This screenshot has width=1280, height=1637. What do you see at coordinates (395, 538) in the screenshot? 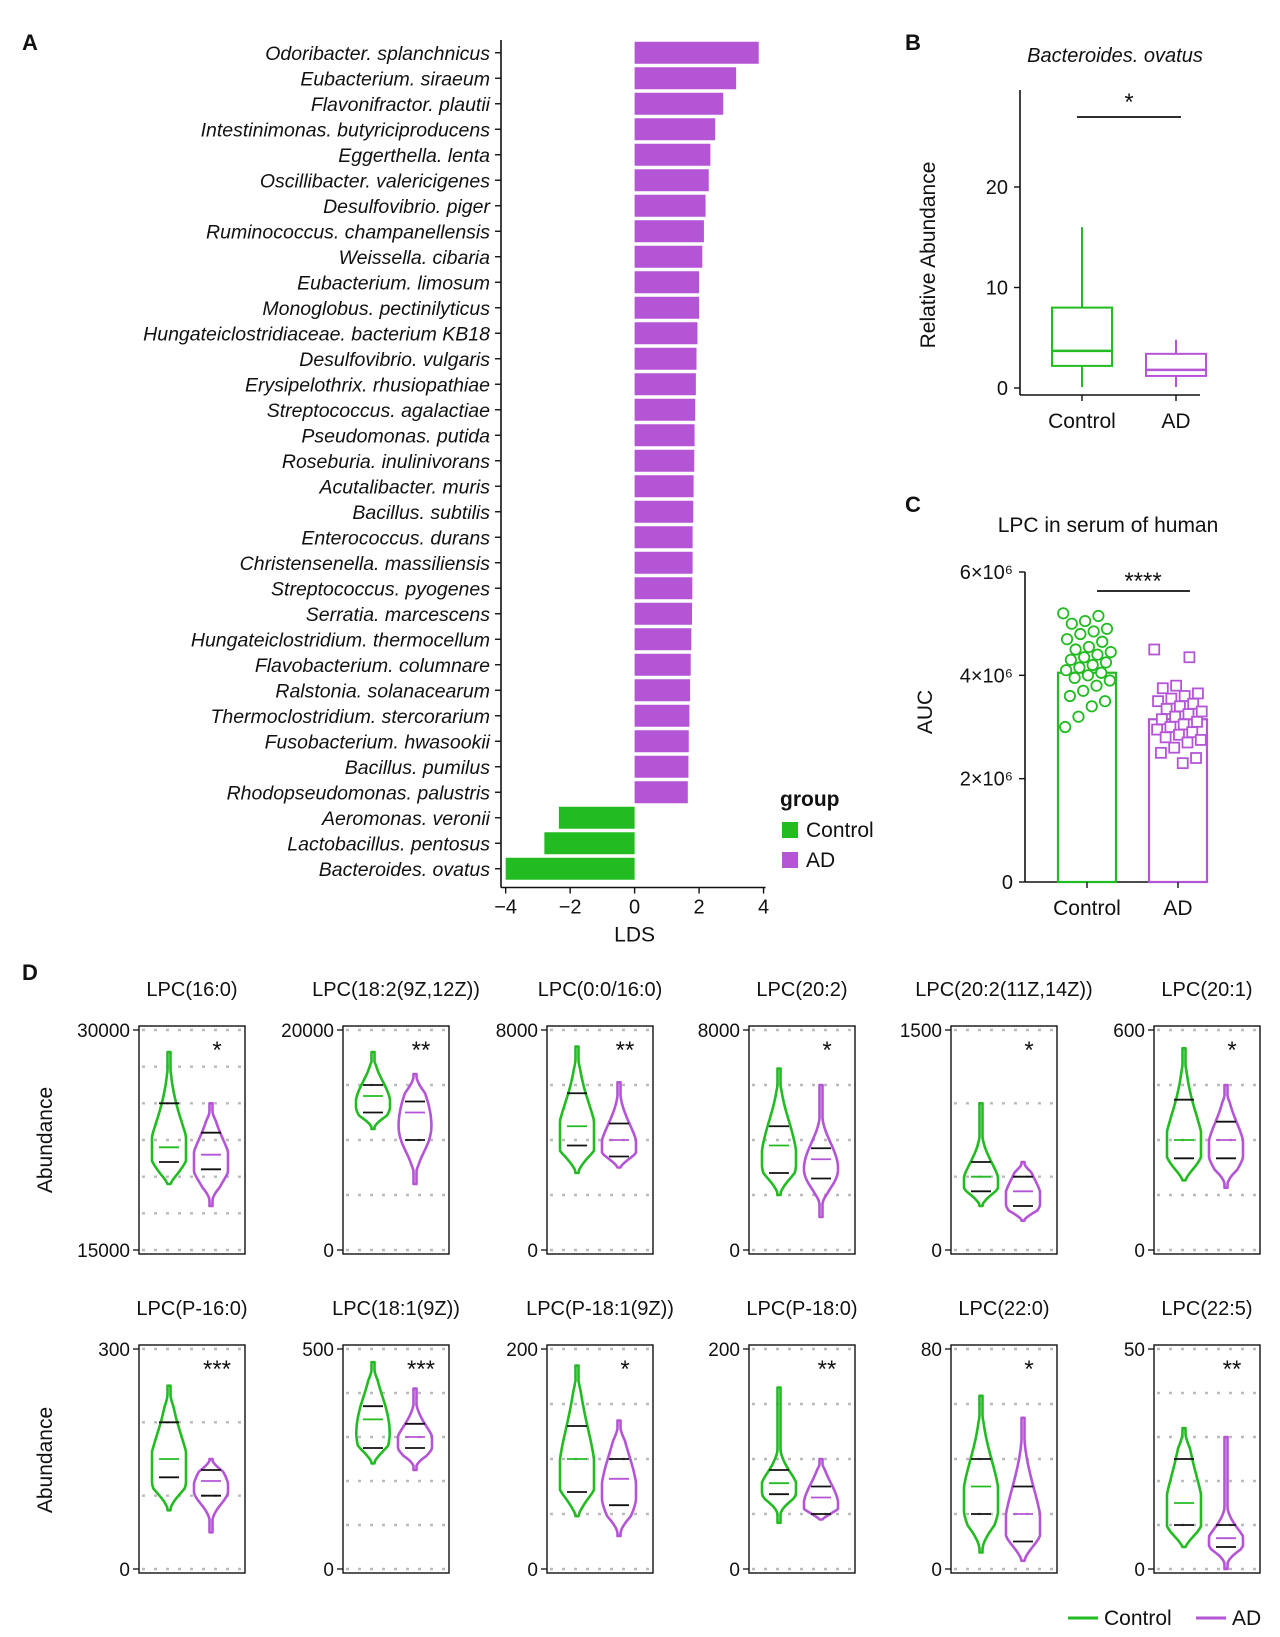
I see `species-label: Enterococcus. durans` at bounding box center [395, 538].